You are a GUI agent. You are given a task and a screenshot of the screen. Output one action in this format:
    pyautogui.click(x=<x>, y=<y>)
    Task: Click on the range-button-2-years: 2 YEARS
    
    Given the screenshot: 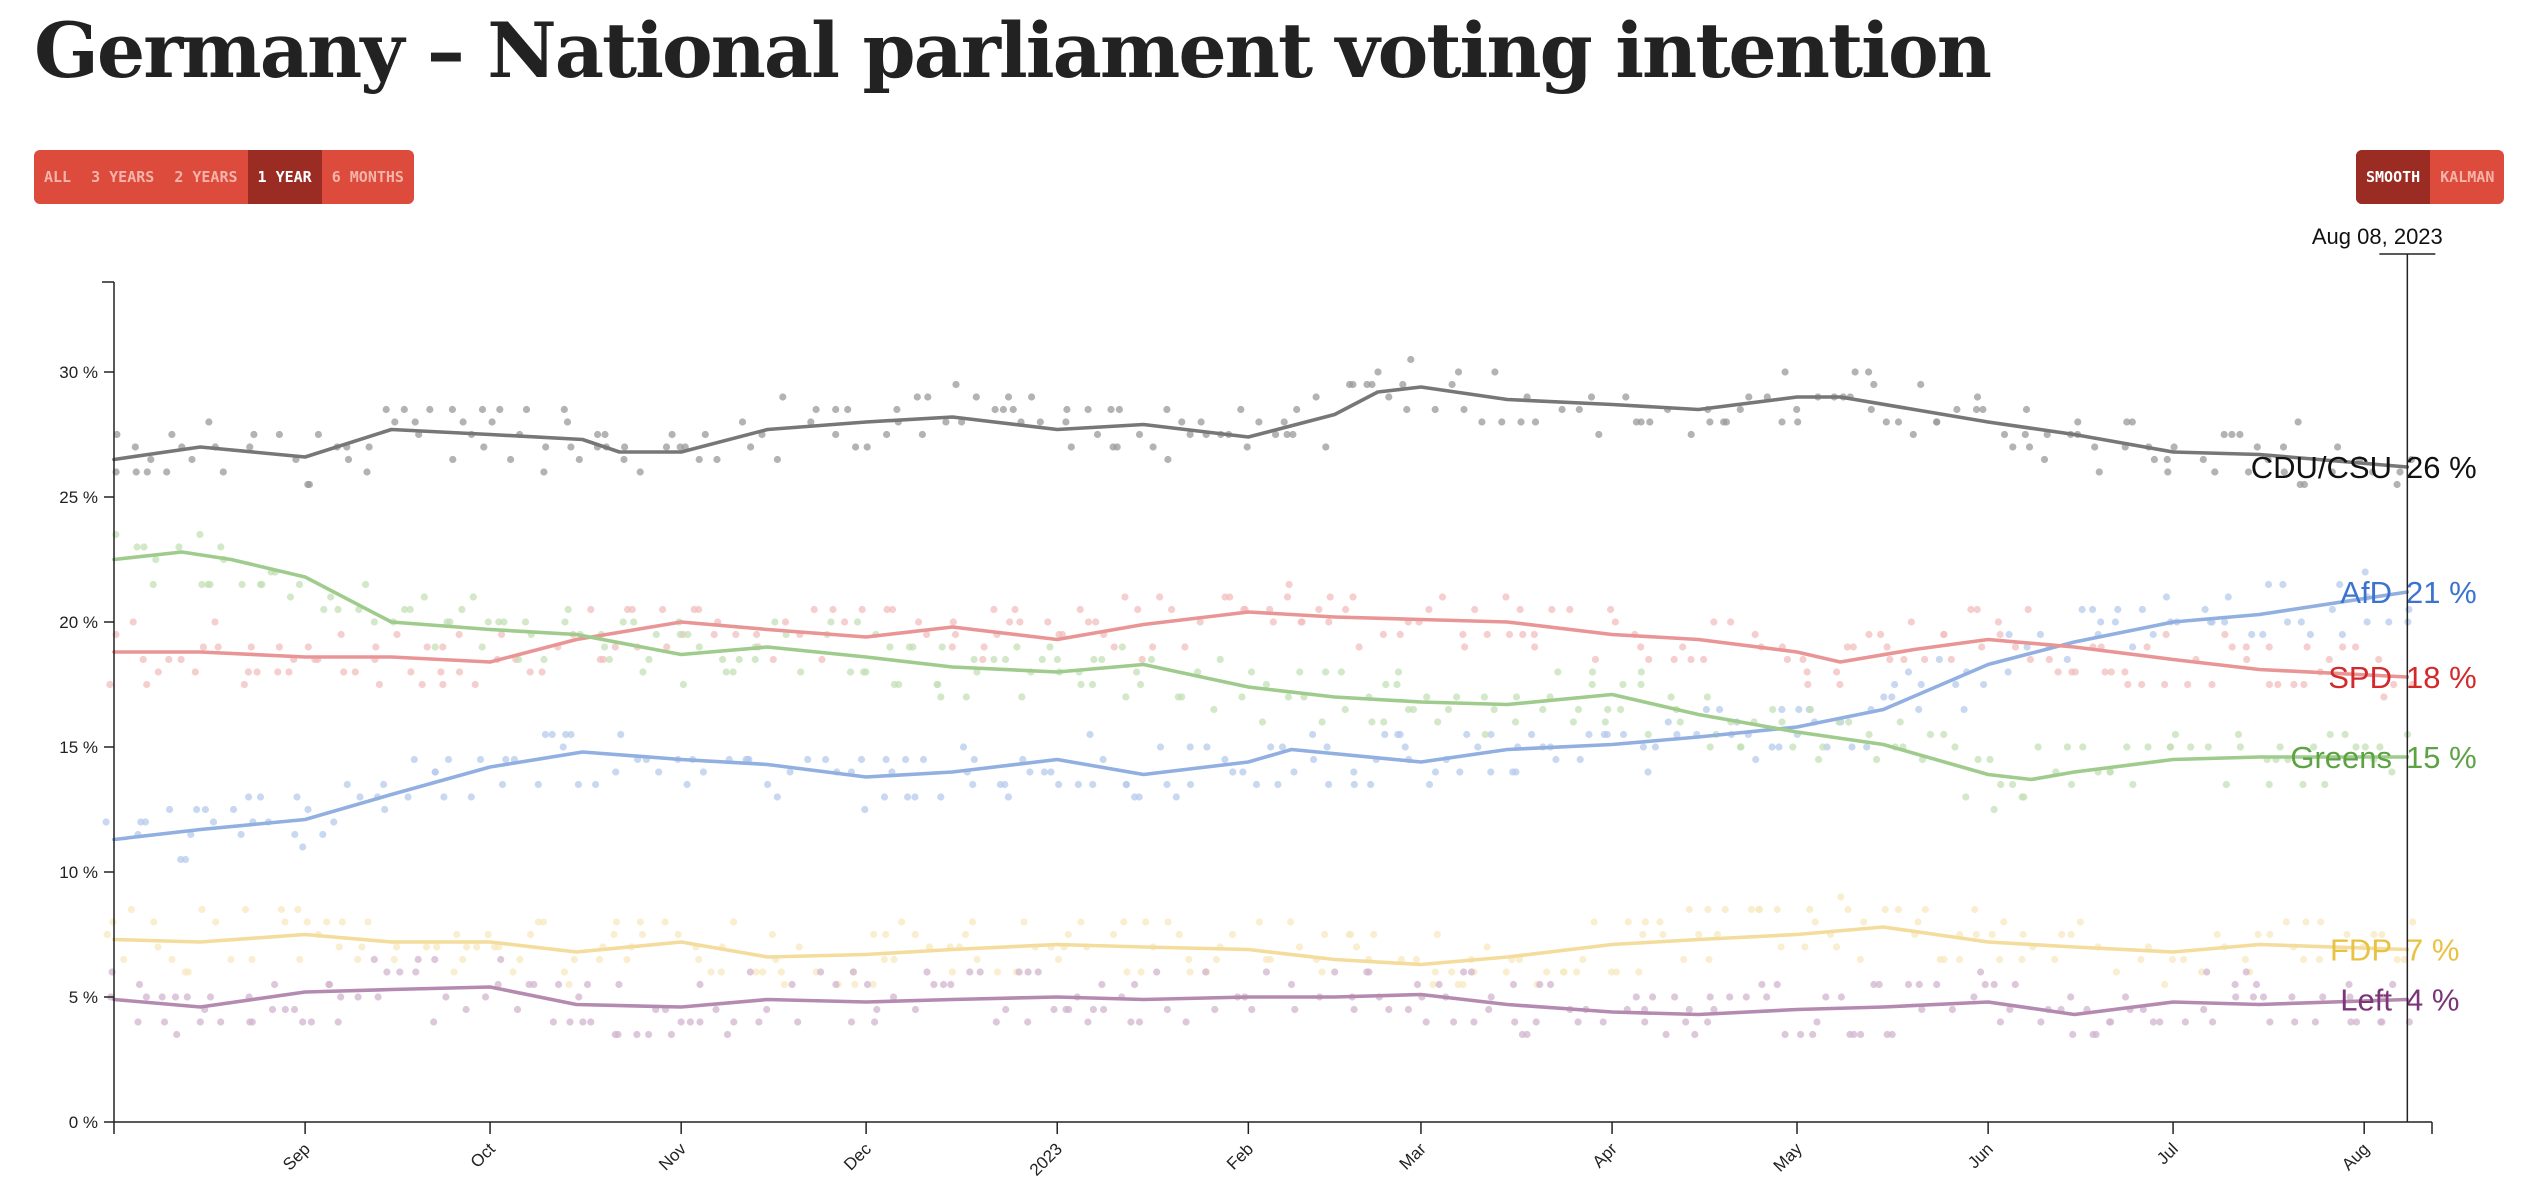 What is the action you would take?
    pyautogui.click(x=206, y=177)
    